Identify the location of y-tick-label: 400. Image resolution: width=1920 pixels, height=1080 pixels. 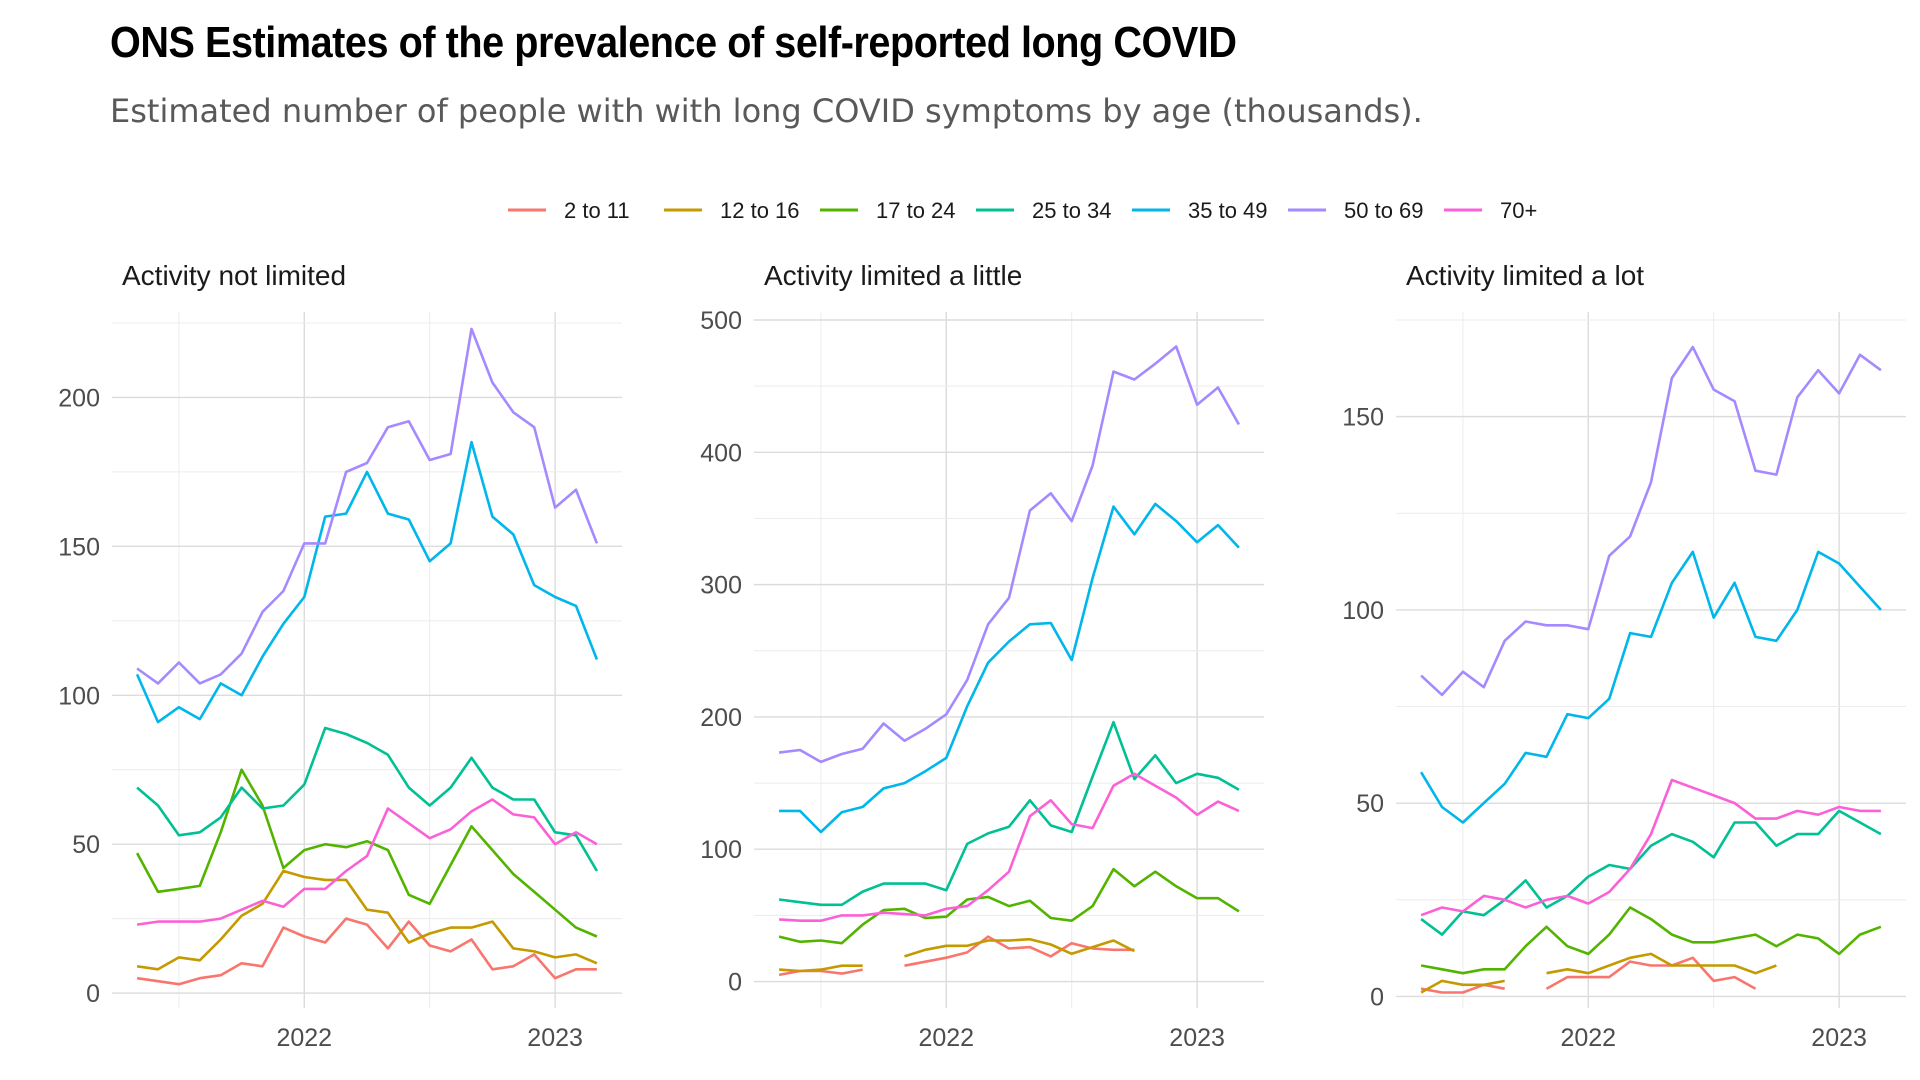
(721, 453).